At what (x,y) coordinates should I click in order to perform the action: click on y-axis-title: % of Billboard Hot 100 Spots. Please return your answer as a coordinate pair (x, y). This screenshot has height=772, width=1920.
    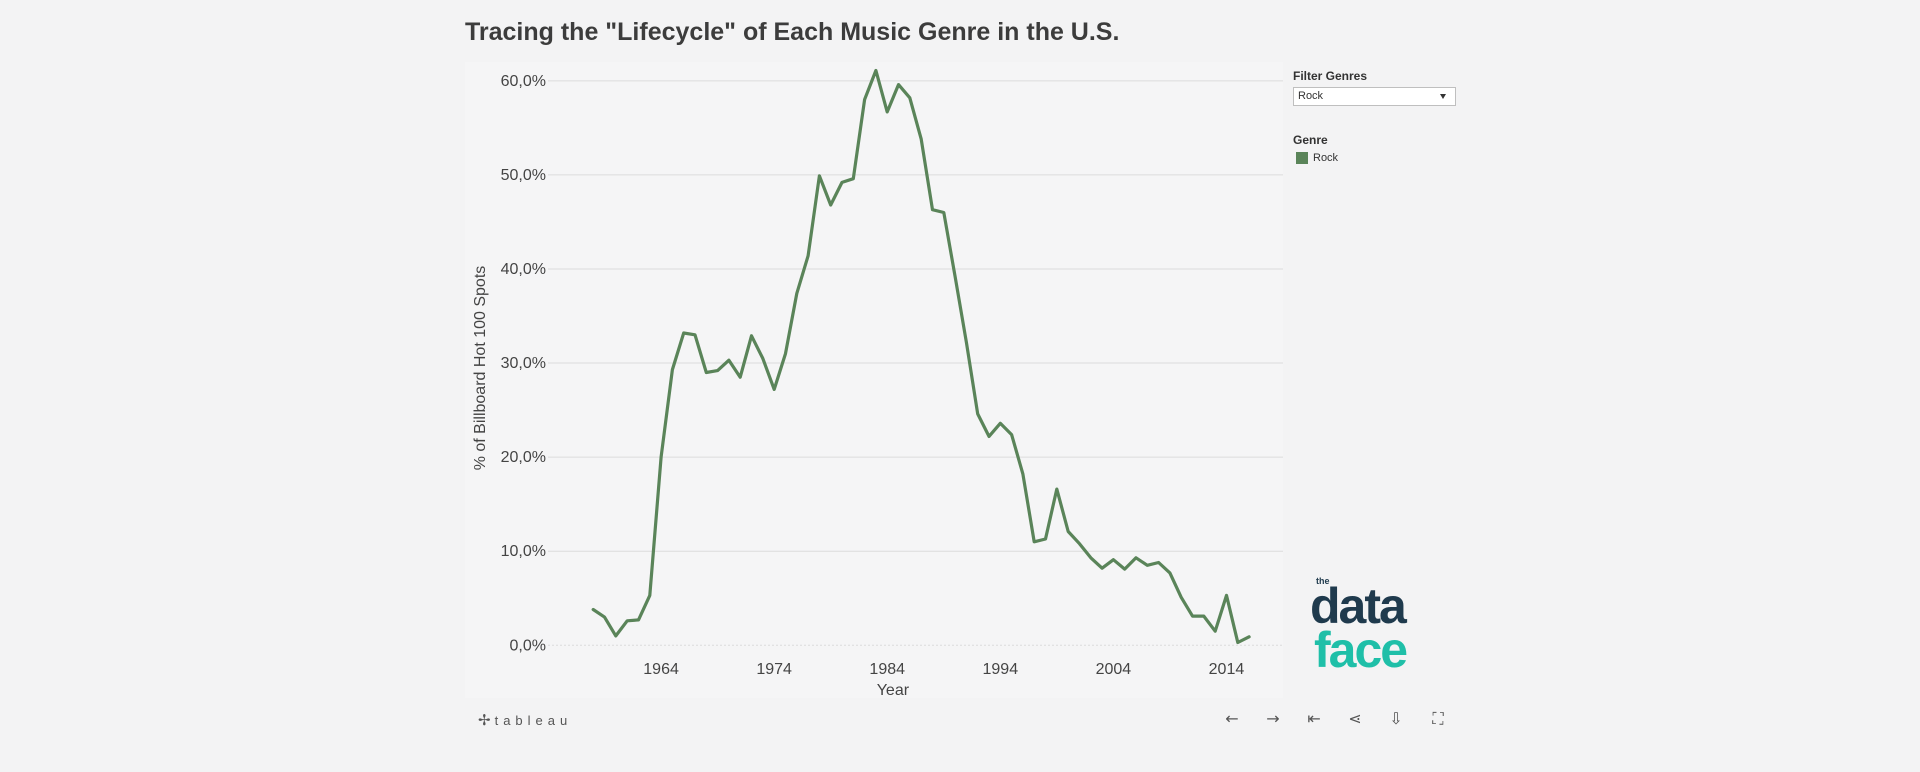
    Looking at the image, I should click on (480, 368).